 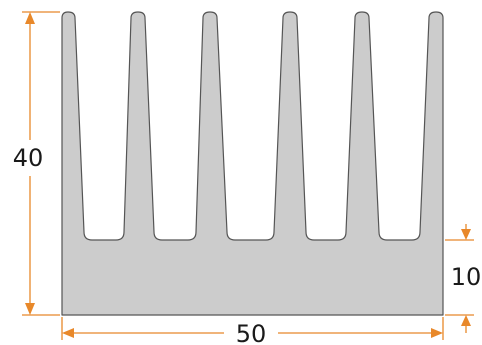 I want to click on width-arrow-right, so click(x=437, y=333).